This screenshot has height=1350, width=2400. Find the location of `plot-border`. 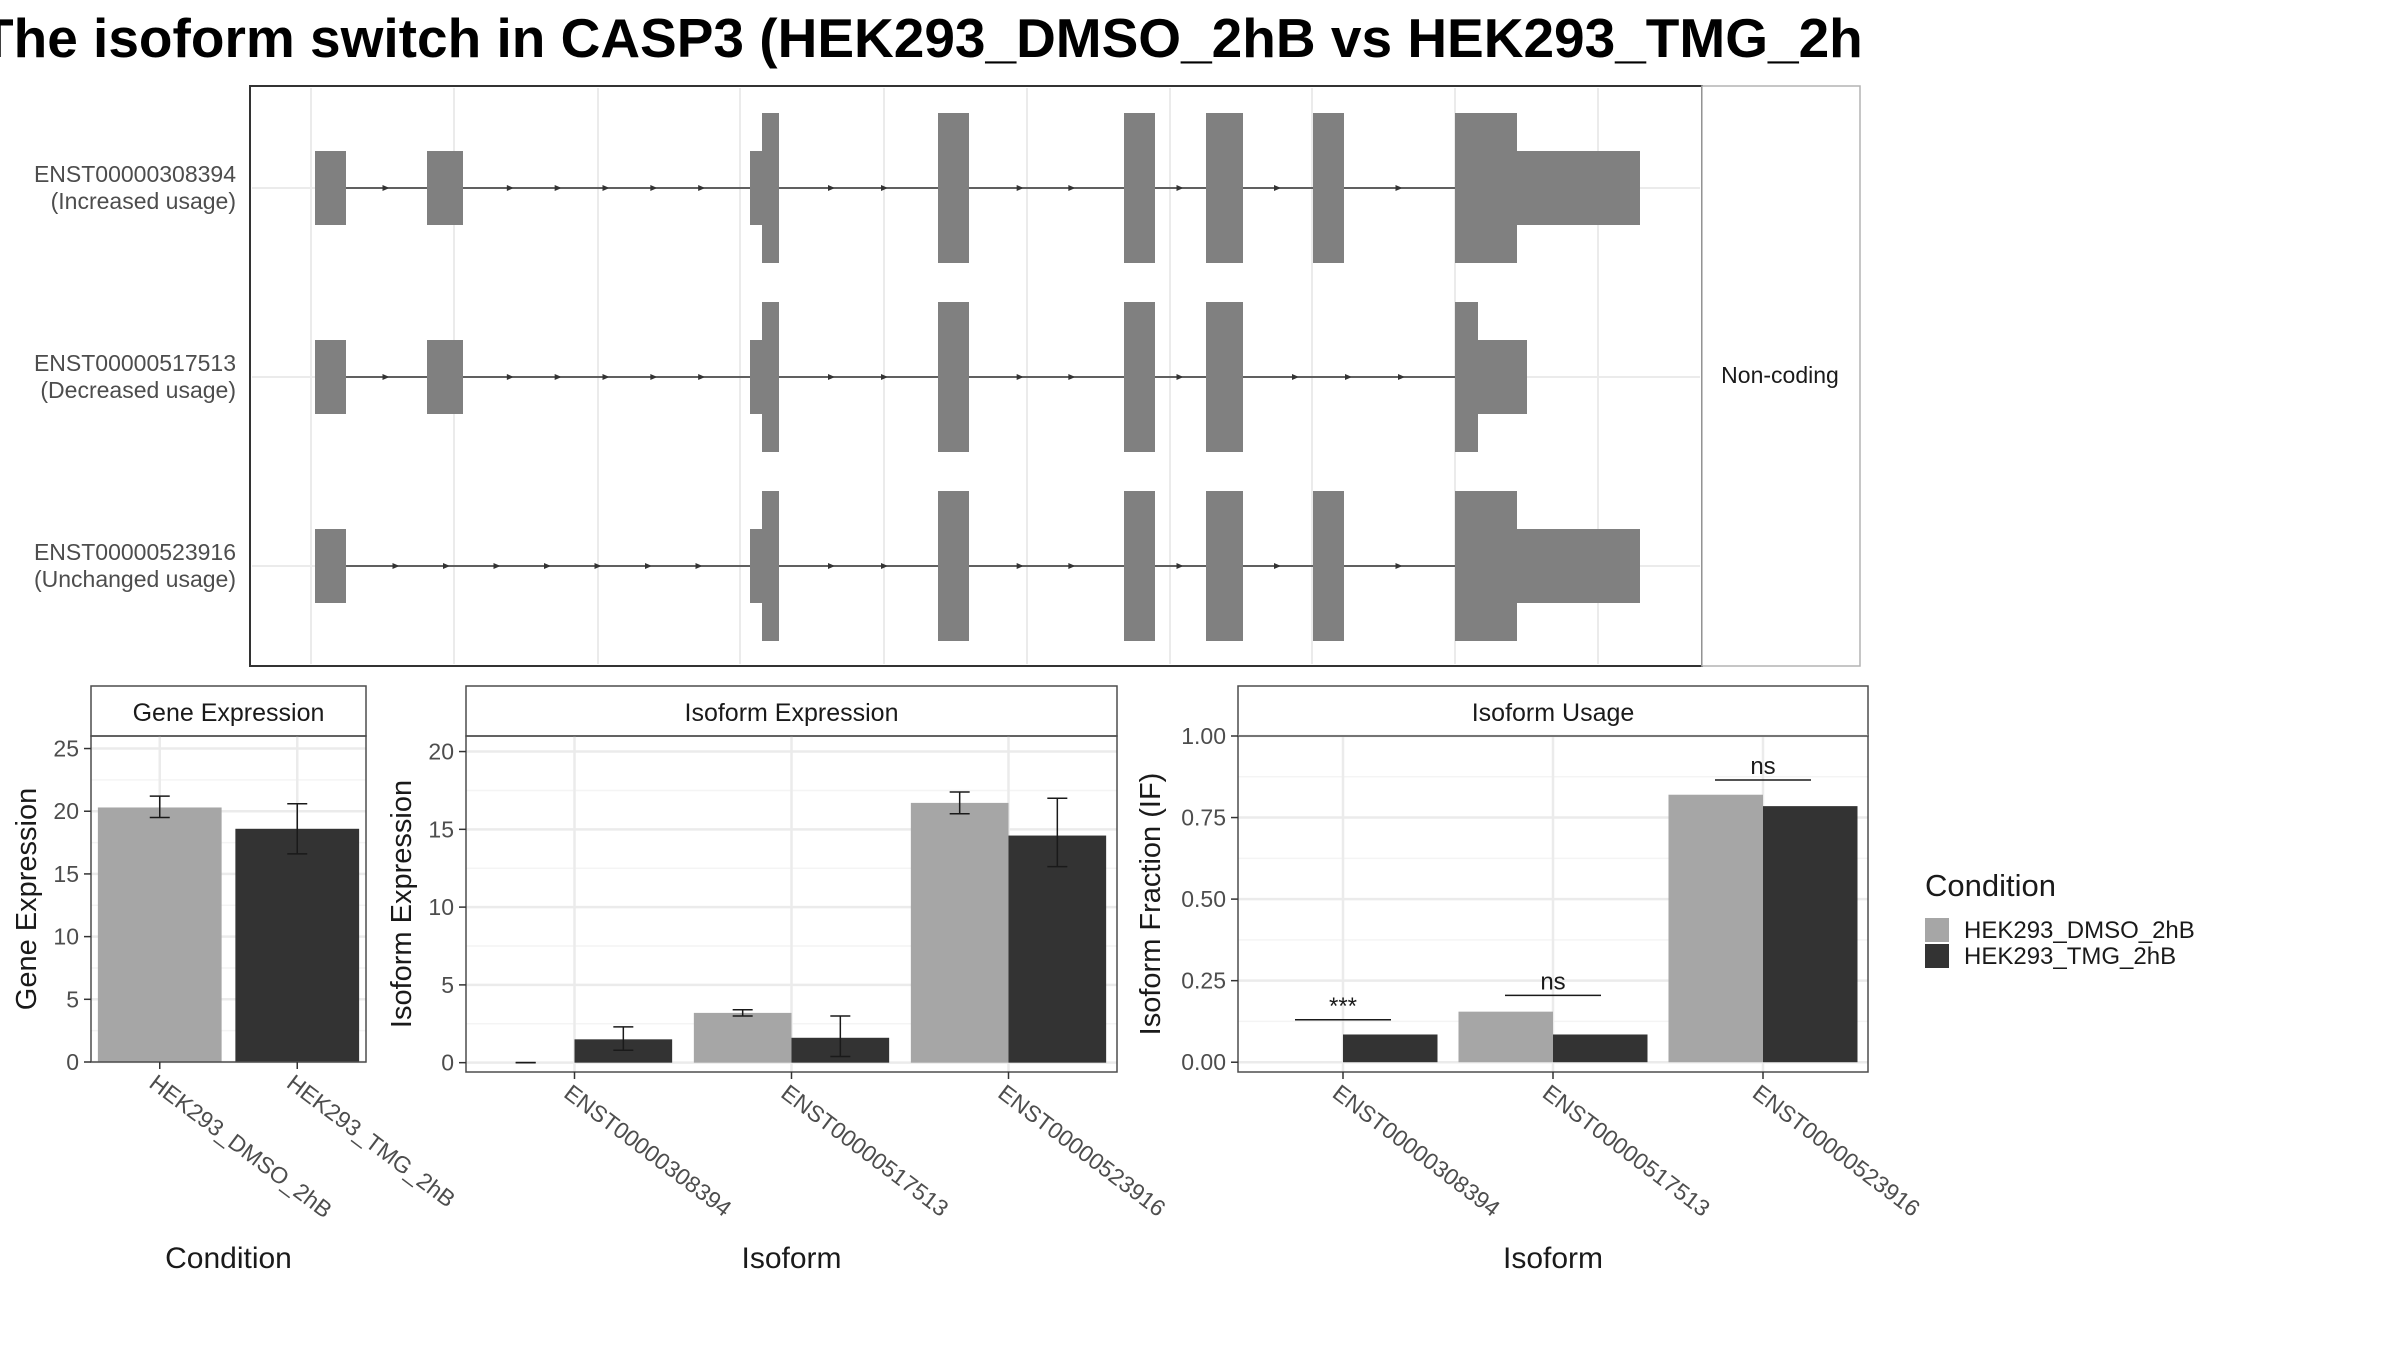

plot-border is located at coordinates (228, 899).